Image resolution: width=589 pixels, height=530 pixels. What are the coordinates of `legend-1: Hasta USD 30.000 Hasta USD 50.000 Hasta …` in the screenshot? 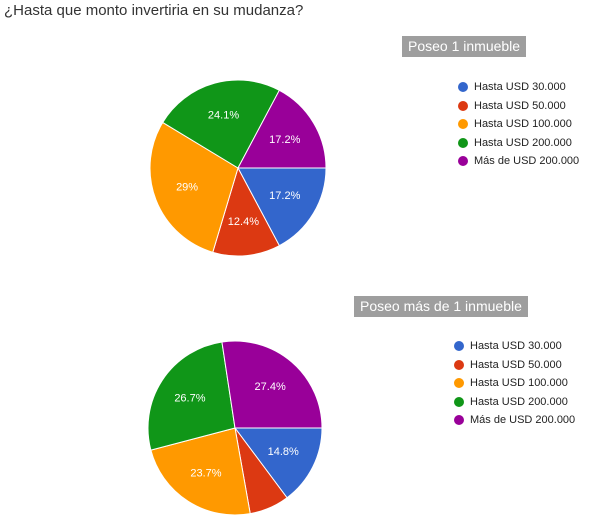 It's located at (518, 124).